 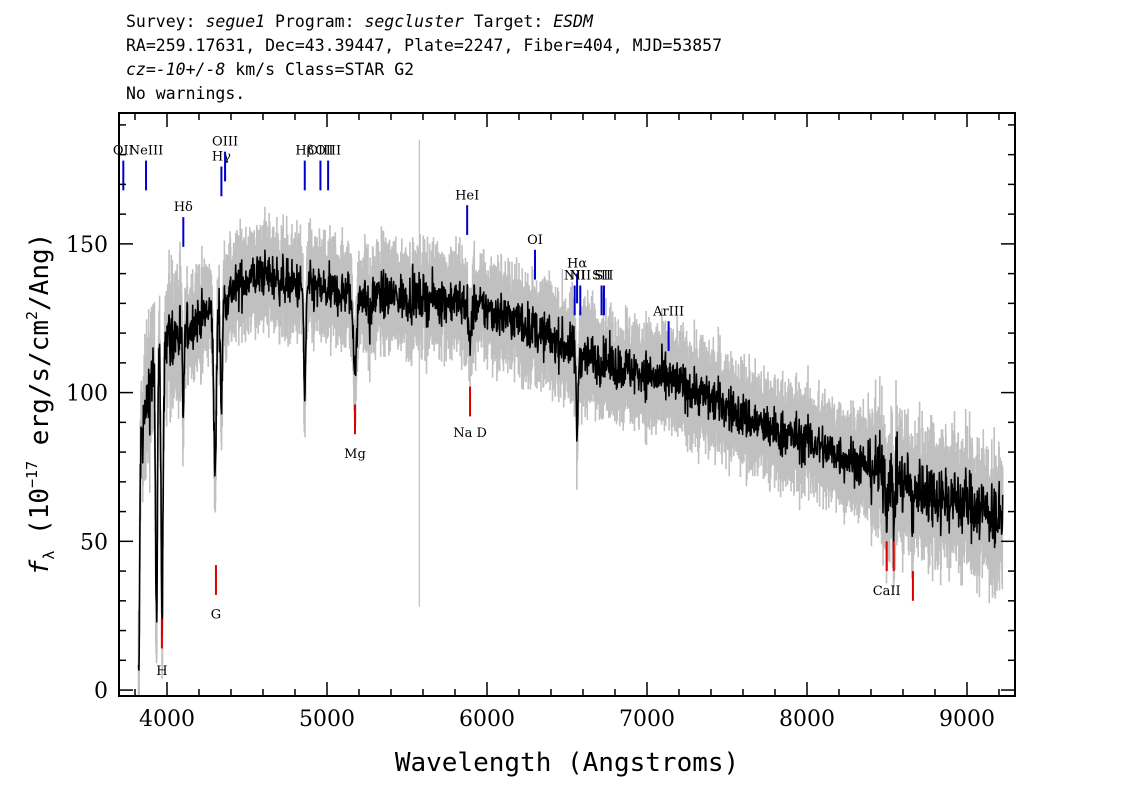 I want to click on emission-label-2: Hδ, so click(x=183, y=207).